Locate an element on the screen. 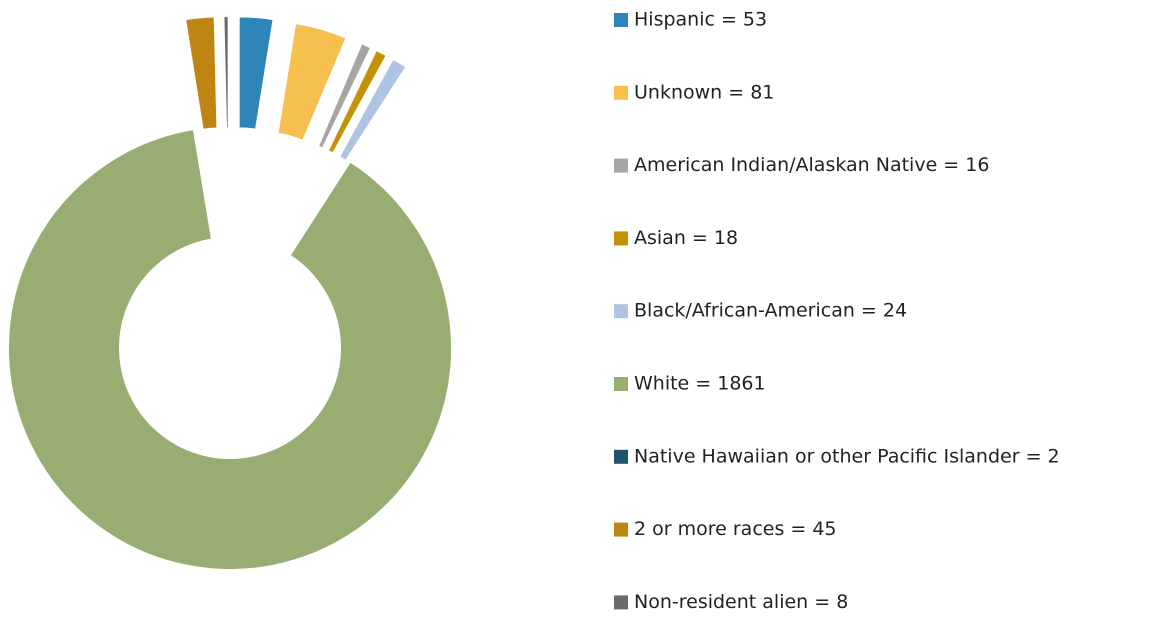  legend-label: American Indian/Alaskan Native = 16 is located at coordinates (811, 165).